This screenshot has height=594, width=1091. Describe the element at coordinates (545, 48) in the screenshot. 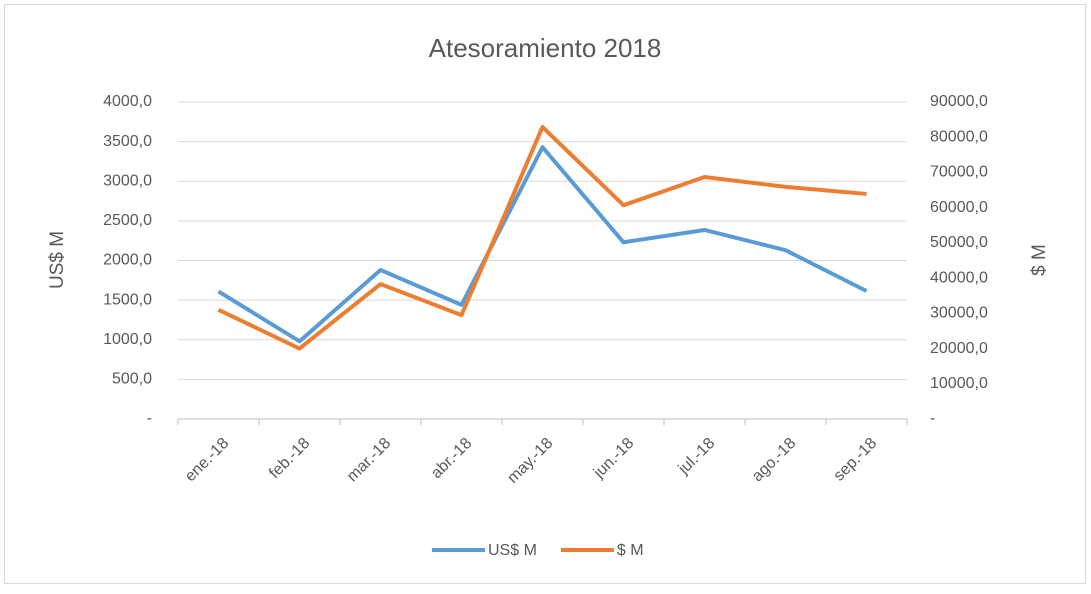

I see `chart-title: Atesoramiento 2018` at that location.